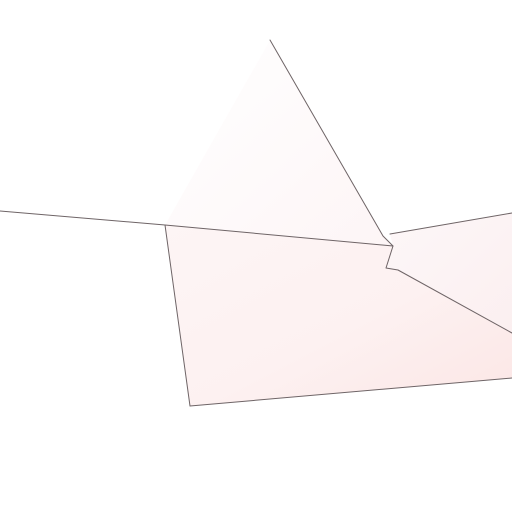  What do you see at coordinates (448, 289) in the screenshot?
I see `boundary-line-notch` at bounding box center [448, 289].